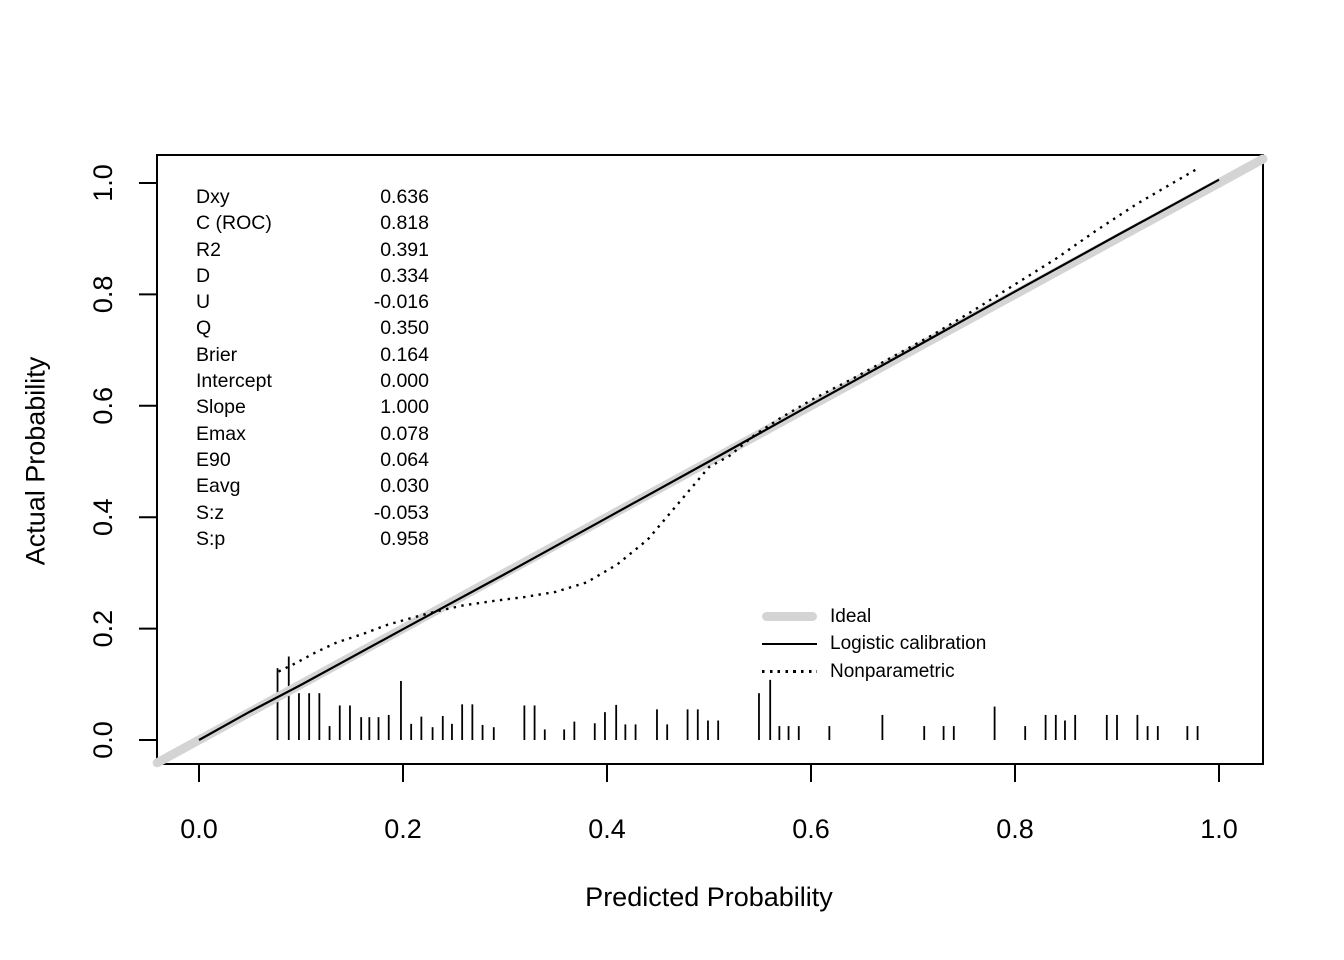 Image resolution: width=1344 pixels, height=960 pixels. Describe the element at coordinates (103, 183) in the screenshot. I see `y-tick-label: 1.0` at that location.